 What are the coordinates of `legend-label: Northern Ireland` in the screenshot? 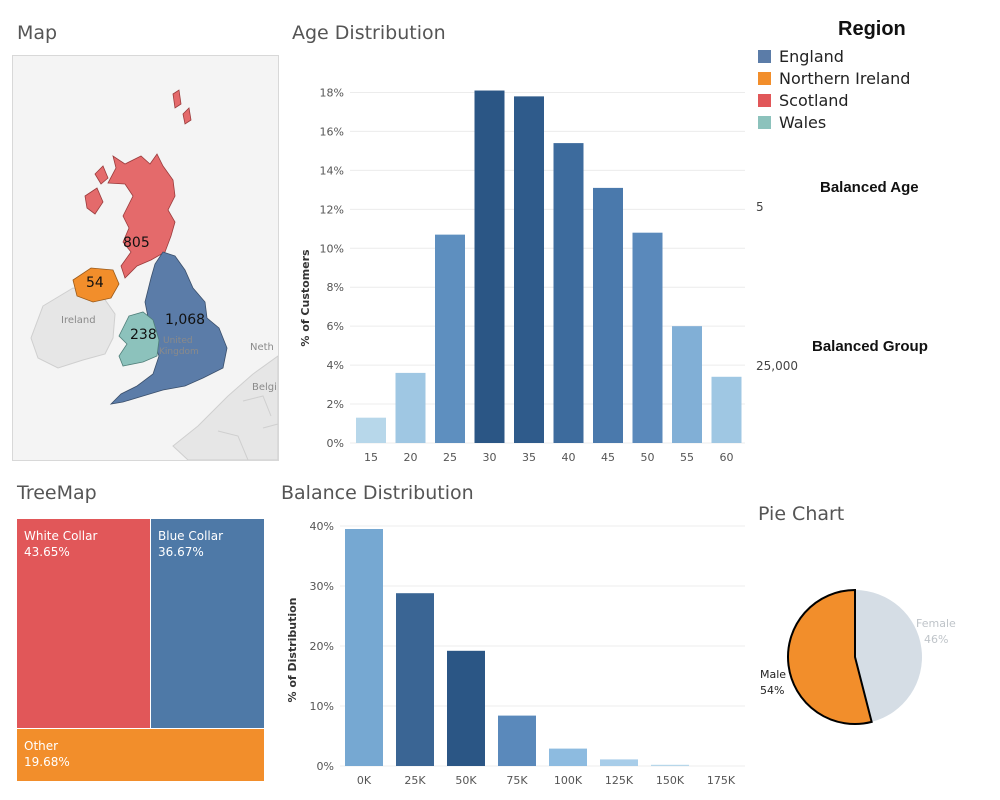 It's located at (845, 78).